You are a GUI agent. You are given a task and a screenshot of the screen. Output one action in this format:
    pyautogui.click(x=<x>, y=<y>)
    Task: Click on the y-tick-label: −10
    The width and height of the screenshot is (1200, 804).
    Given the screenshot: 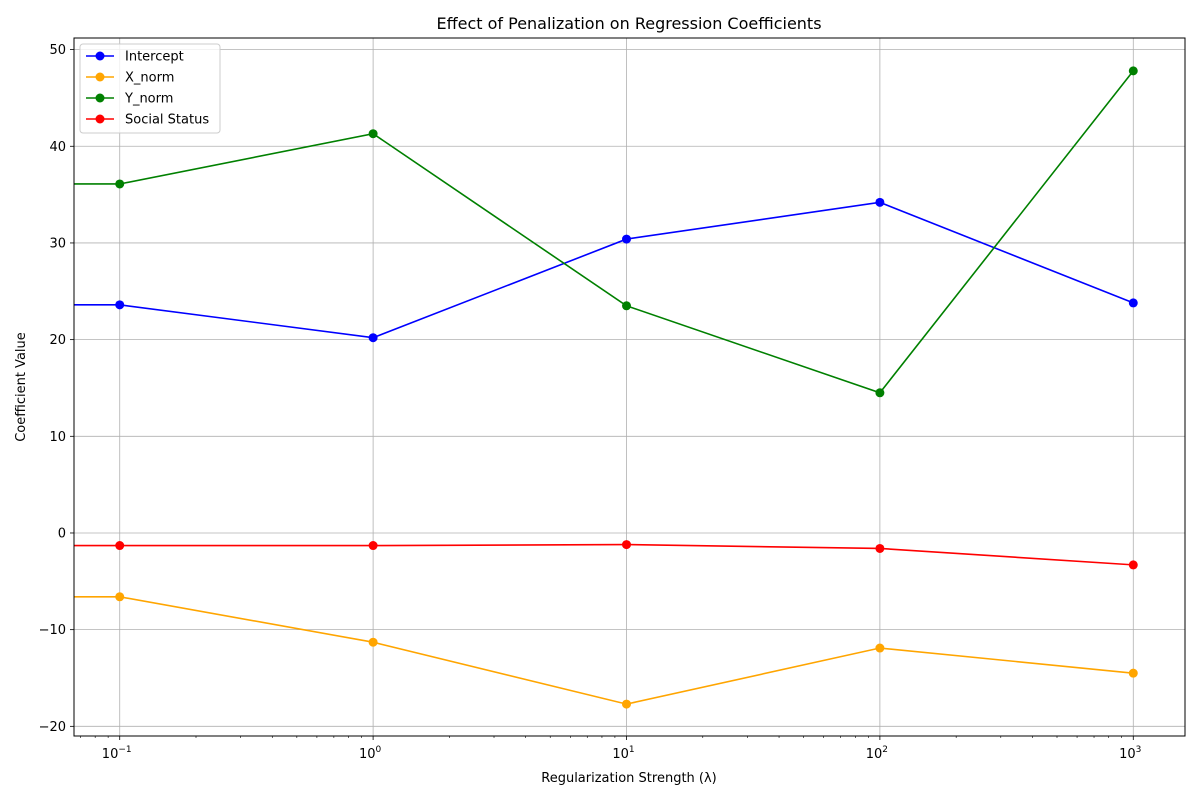 What is the action you would take?
    pyautogui.click(x=52, y=630)
    